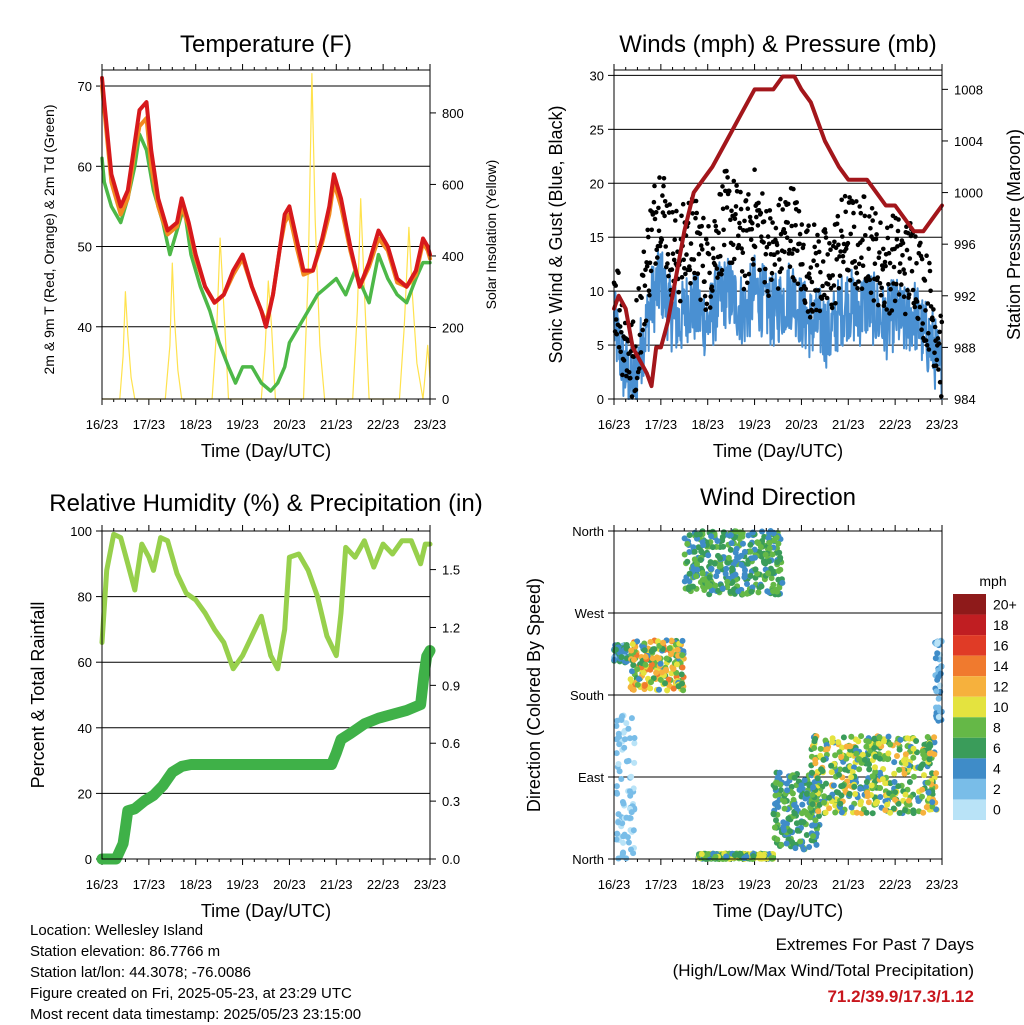 This screenshot has height=1025, width=1024. What do you see at coordinates (600, 345) in the screenshot?
I see `y-tick-label: 5` at bounding box center [600, 345].